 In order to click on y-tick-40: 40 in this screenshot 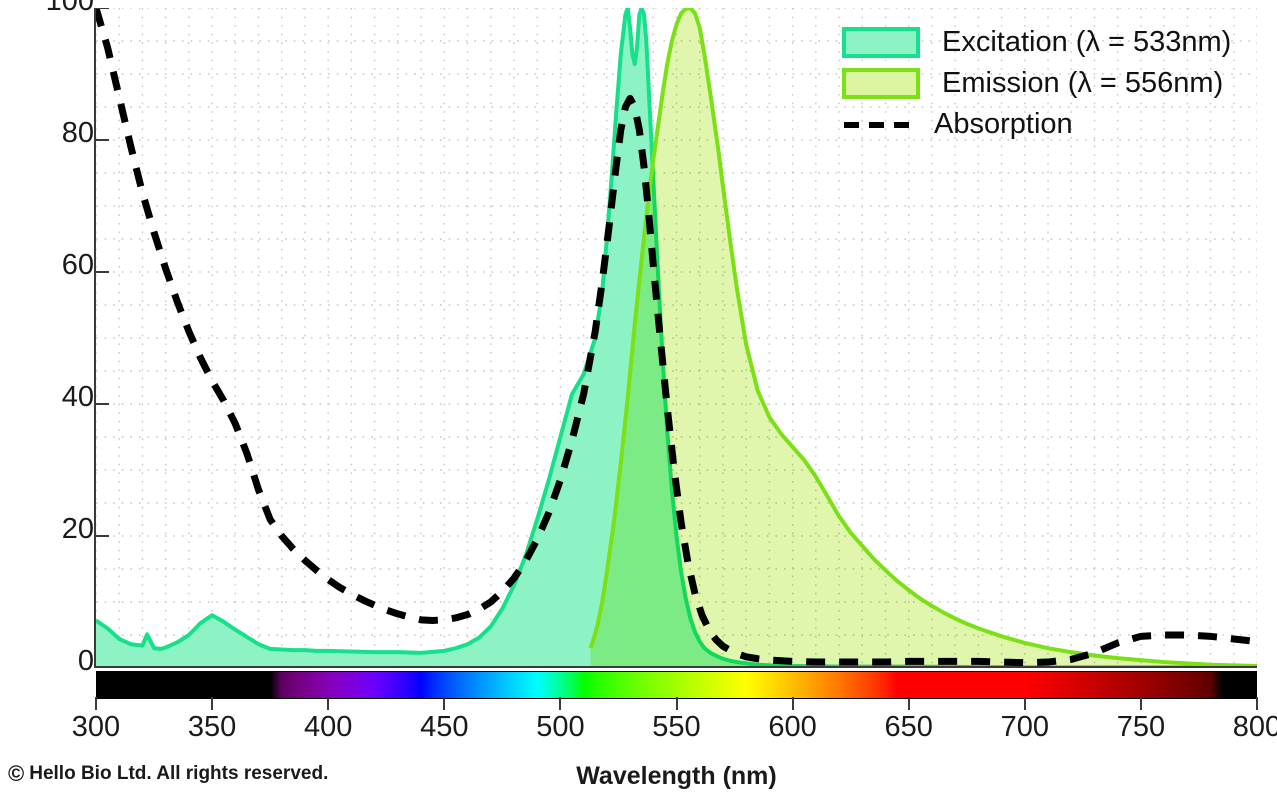, I will do `click(77, 397)`.